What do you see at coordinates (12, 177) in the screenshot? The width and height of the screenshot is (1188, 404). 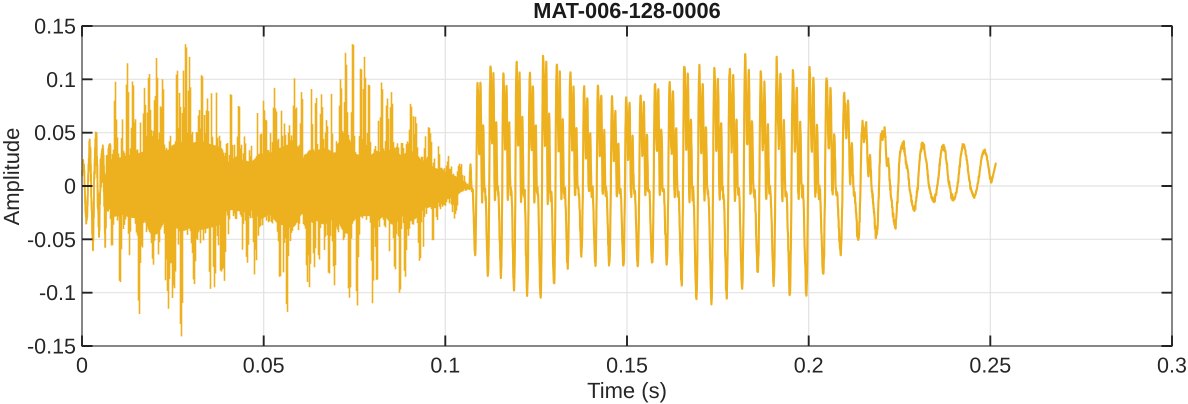 I see `svg-text: Amplitude` at bounding box center [12, 177].